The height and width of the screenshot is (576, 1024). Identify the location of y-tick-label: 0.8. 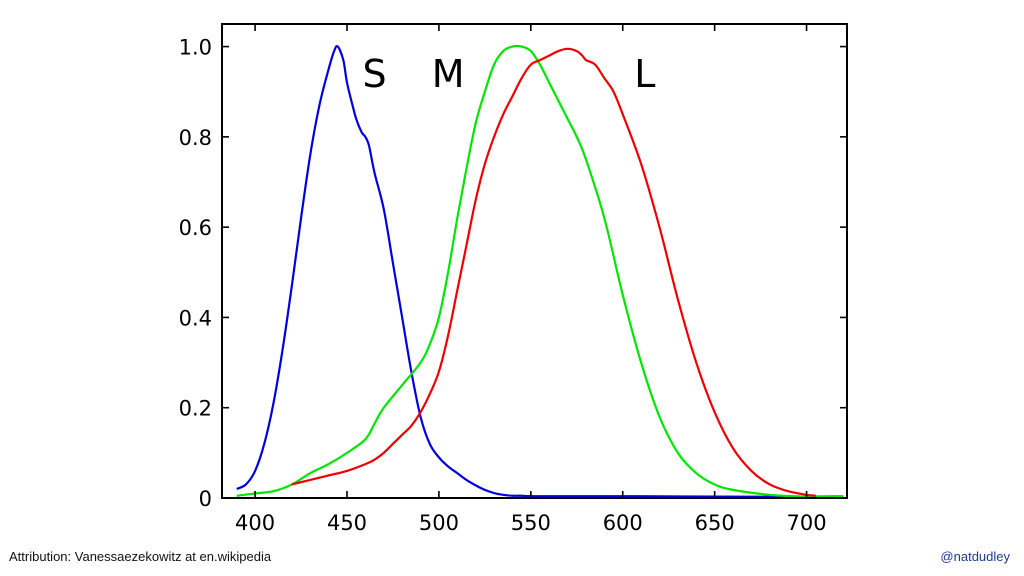
(195, 138).